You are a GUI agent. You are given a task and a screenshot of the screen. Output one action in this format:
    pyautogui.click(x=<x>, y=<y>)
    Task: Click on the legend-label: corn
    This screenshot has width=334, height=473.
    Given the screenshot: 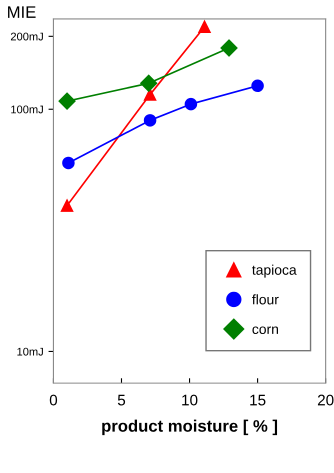 What is the action you would take?
    pyautogui.click(x=265, y=330)
    